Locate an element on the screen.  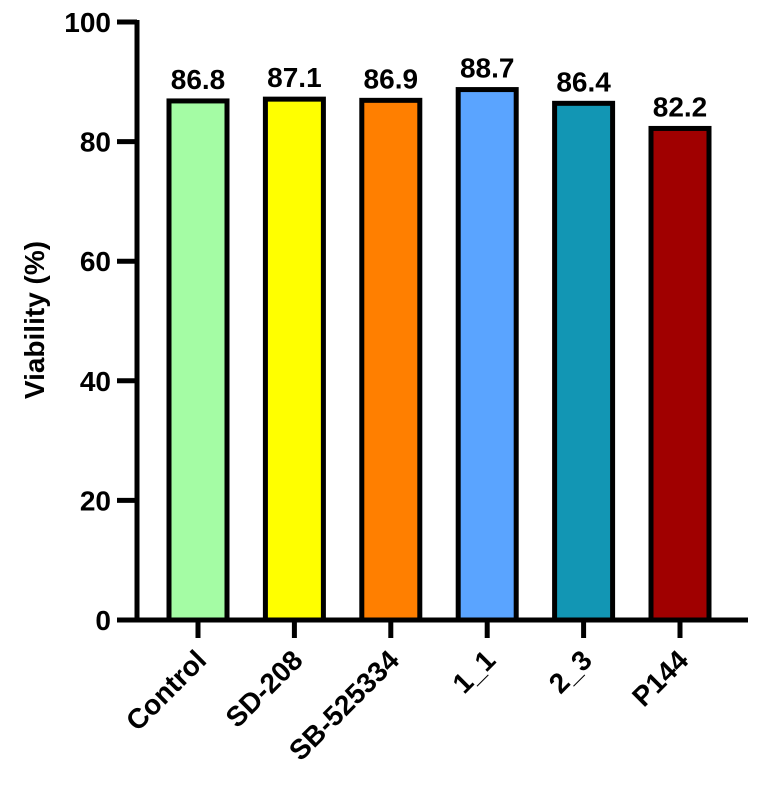
x-category-label: P144 is located at coordinates (660, 678).